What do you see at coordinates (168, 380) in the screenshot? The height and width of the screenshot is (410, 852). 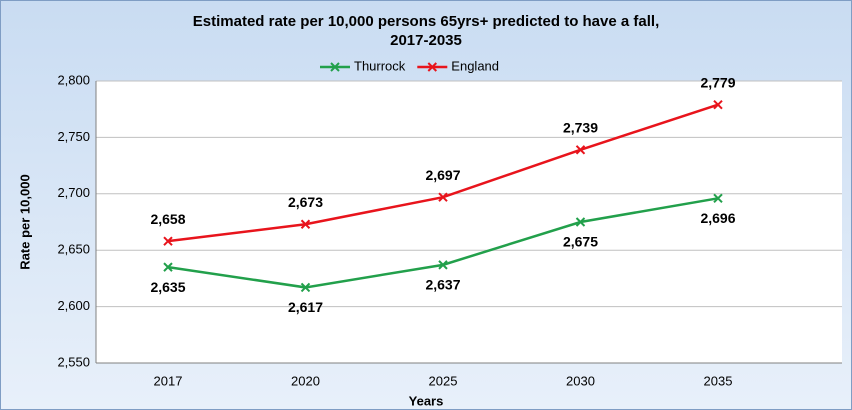 I see `x-tick-label: 2017` at bounding box center [168, 380].